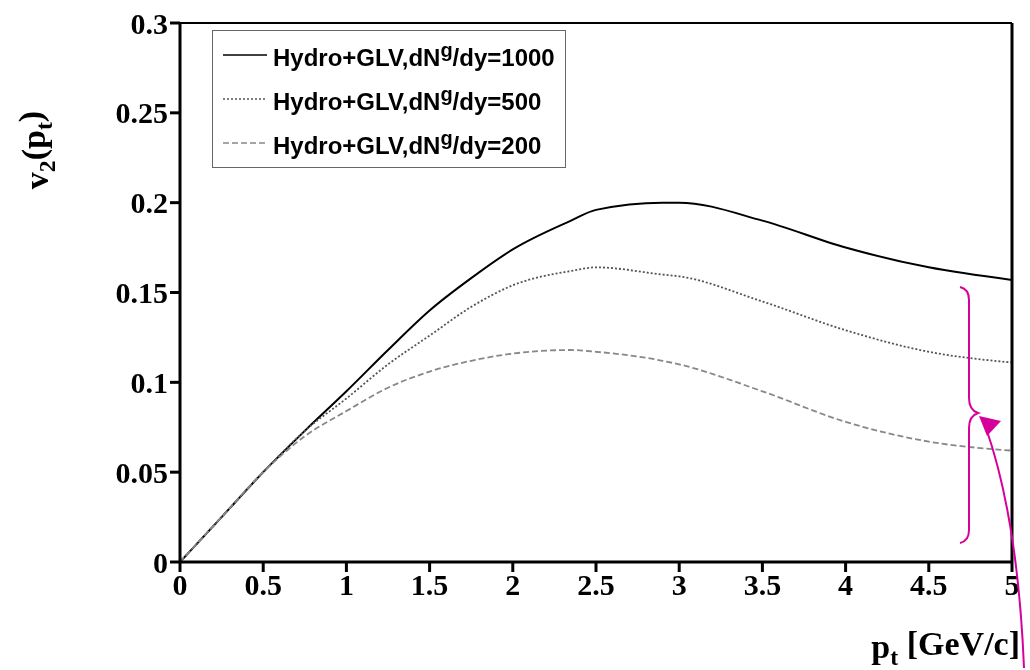 This screenshot has height=670, width=1030. What do you see at coordinates (762, 585) in the screenshot?
I see `x-tick-label: 3.5` at bounding box center [762, 585].